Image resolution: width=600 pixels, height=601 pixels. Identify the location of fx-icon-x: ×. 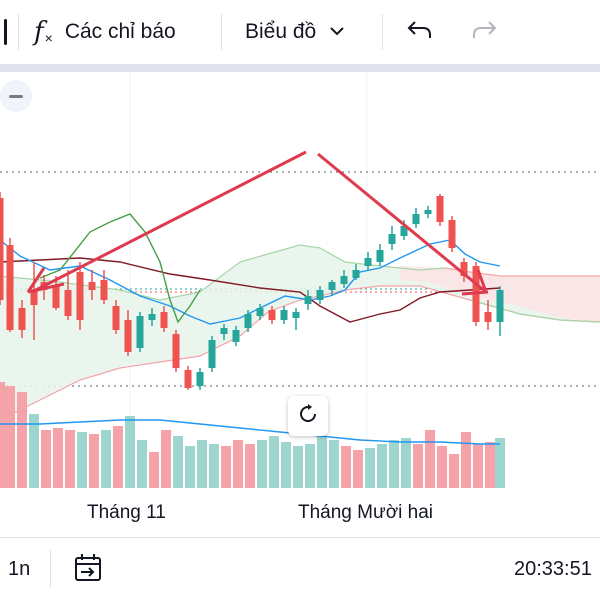
(48, 38).